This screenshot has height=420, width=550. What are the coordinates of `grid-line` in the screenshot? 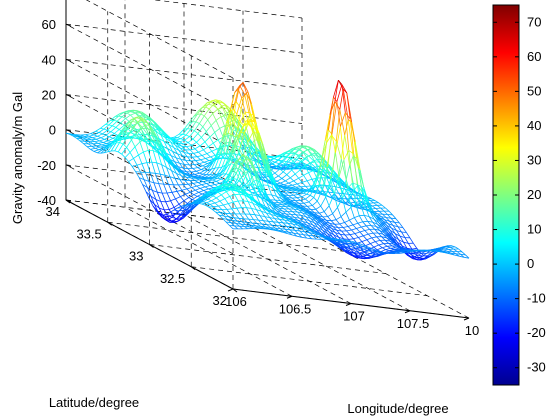 It's located at (159, 39).